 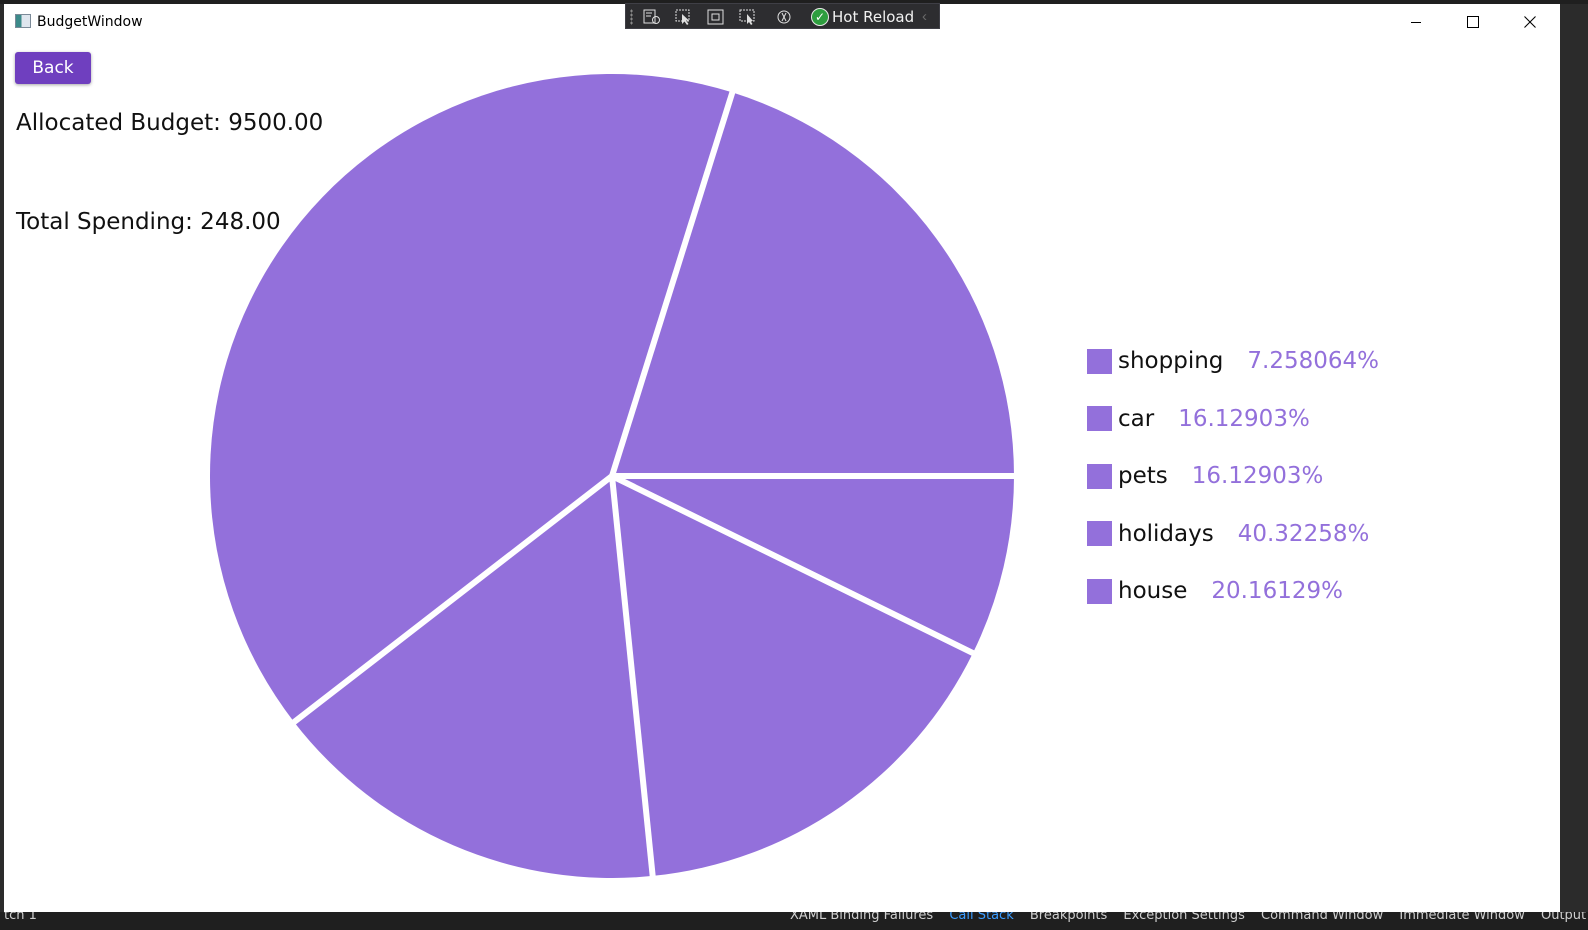 I want to click on maximize-icon, so click(x=1473, y=22).